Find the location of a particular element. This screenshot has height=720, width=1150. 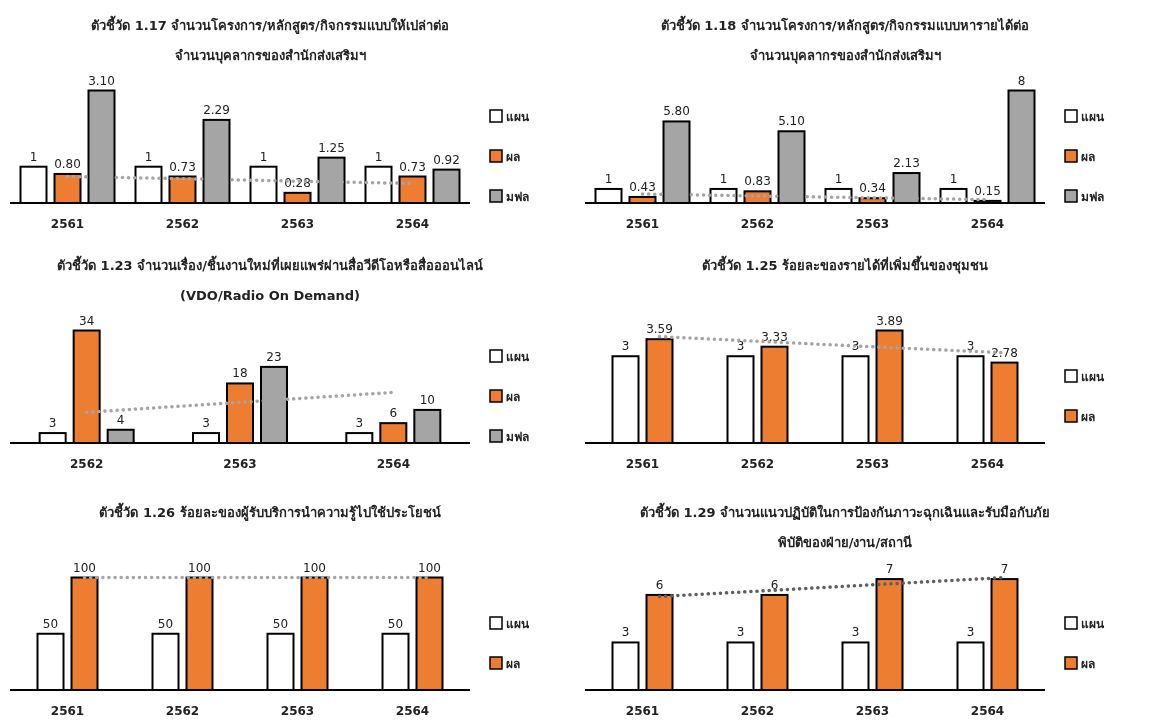

data-label: 5.80 is located at coordinates (676, 111).